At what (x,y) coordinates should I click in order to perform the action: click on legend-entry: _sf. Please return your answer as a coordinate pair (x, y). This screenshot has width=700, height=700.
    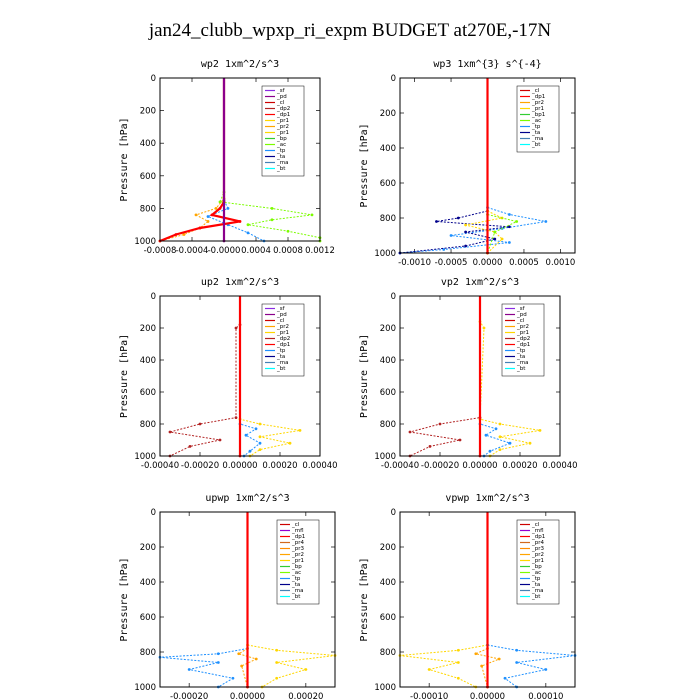
    Looking at the image, I should click on (281, 91).